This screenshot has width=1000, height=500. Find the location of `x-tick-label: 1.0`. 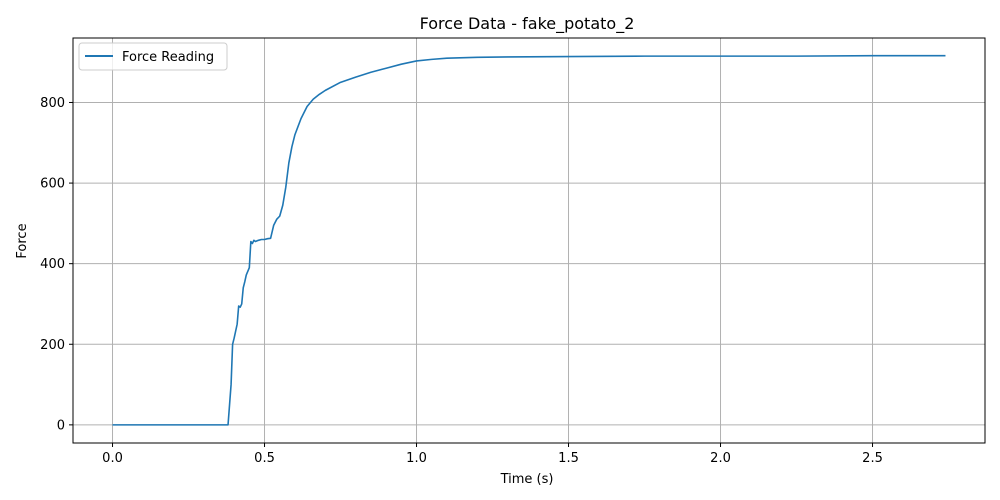

x-tick-label: 1.0 is located at coordinates (416, 458).